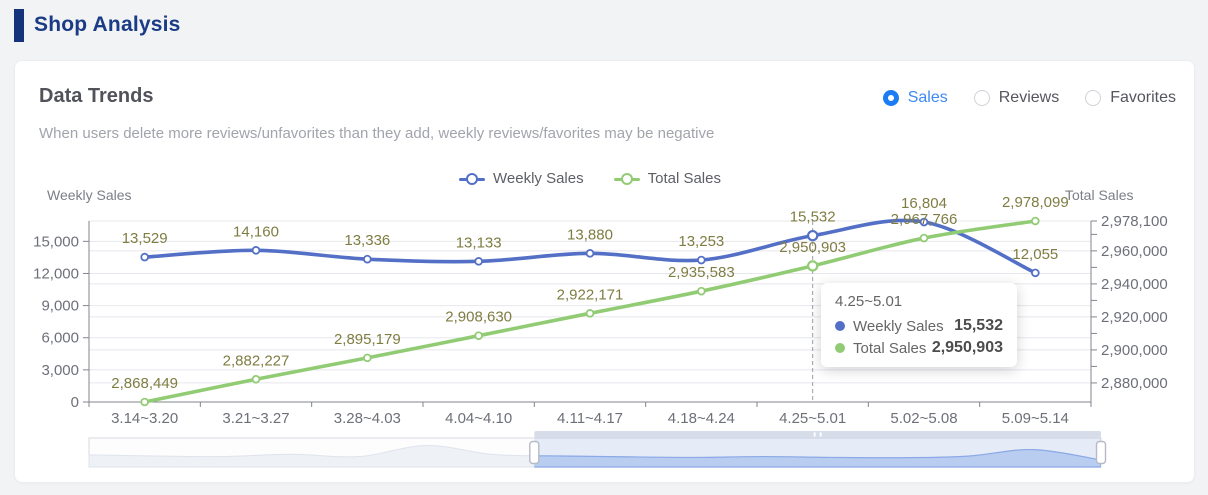 The height and width of the screenshot is (495, 1208). I want to click on svg-text: 4.18~4.24, so click(701, 418).